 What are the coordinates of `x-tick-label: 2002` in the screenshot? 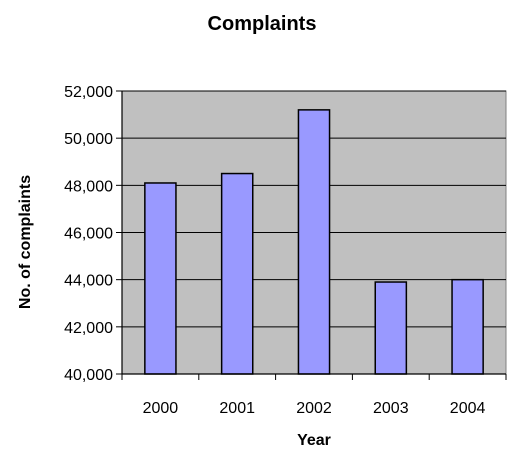 It's located at (314, 408).